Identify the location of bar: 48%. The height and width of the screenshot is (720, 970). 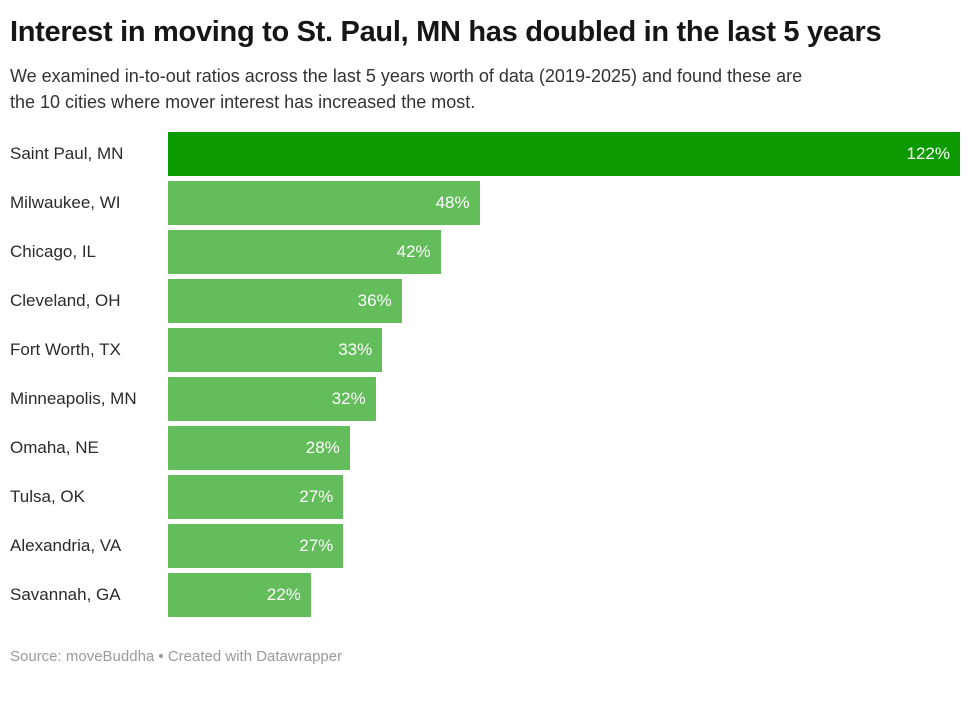
(324, 203).